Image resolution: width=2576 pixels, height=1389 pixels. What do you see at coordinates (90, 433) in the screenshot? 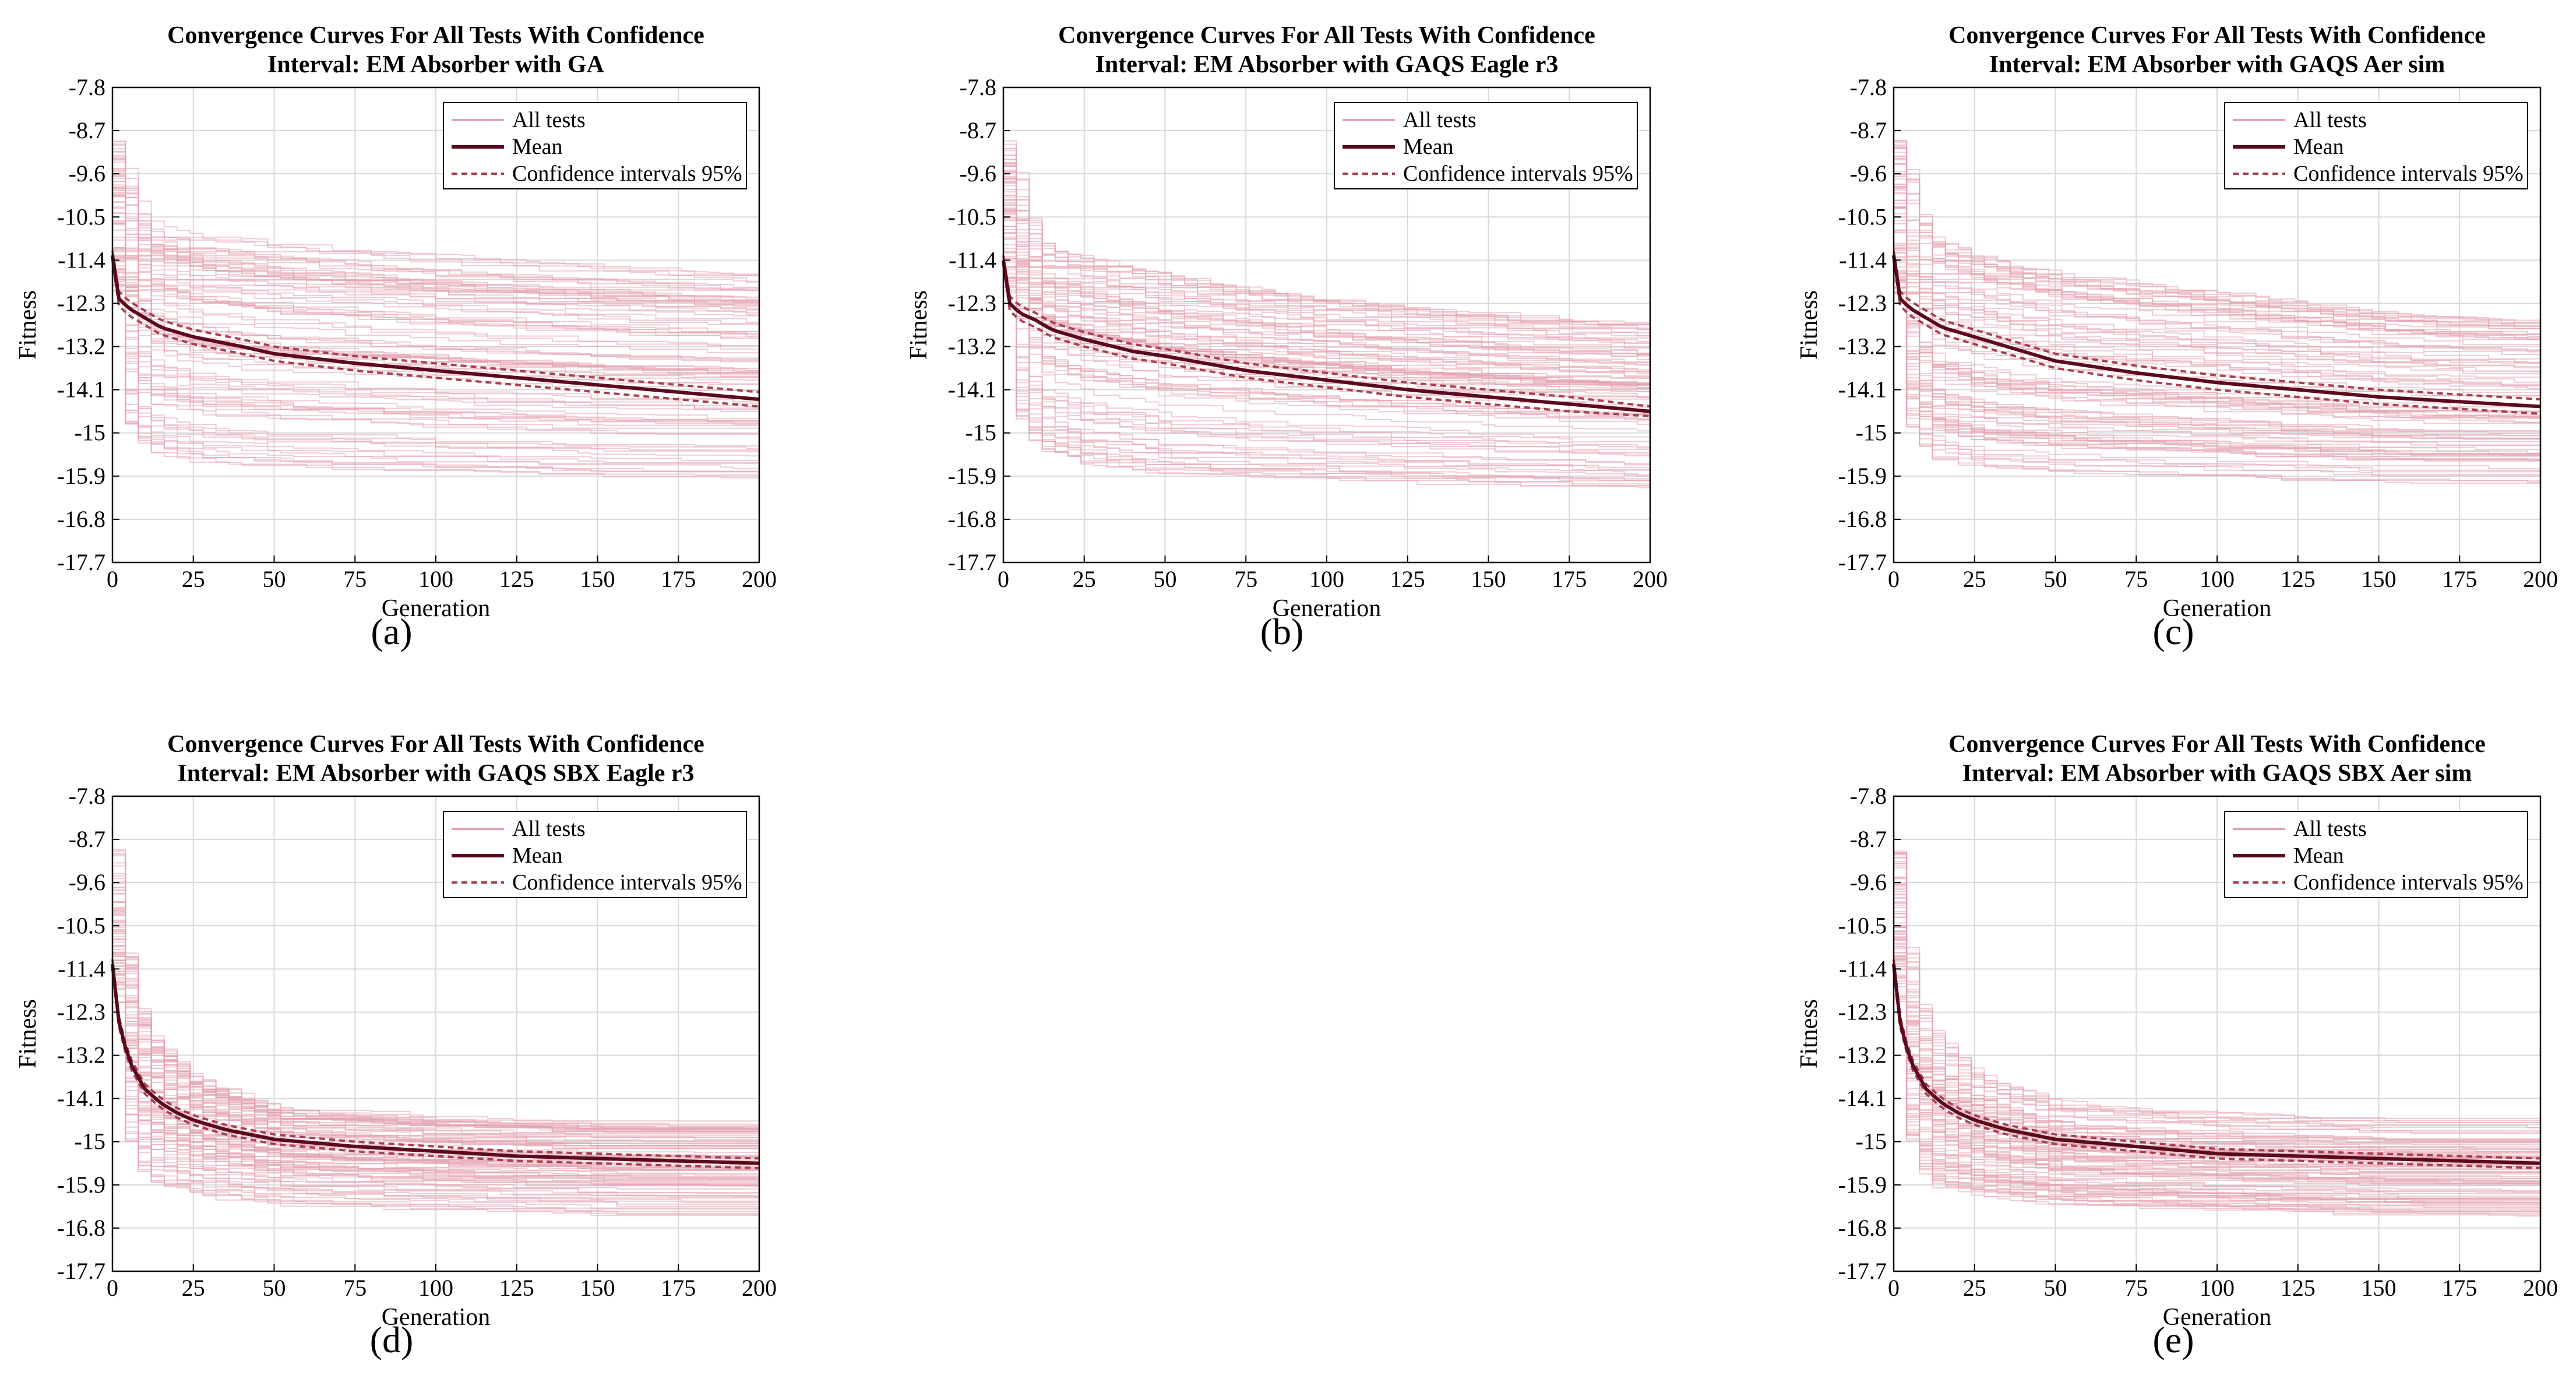
I see `y-tick-label: -15` at bounding box center [90, 433].